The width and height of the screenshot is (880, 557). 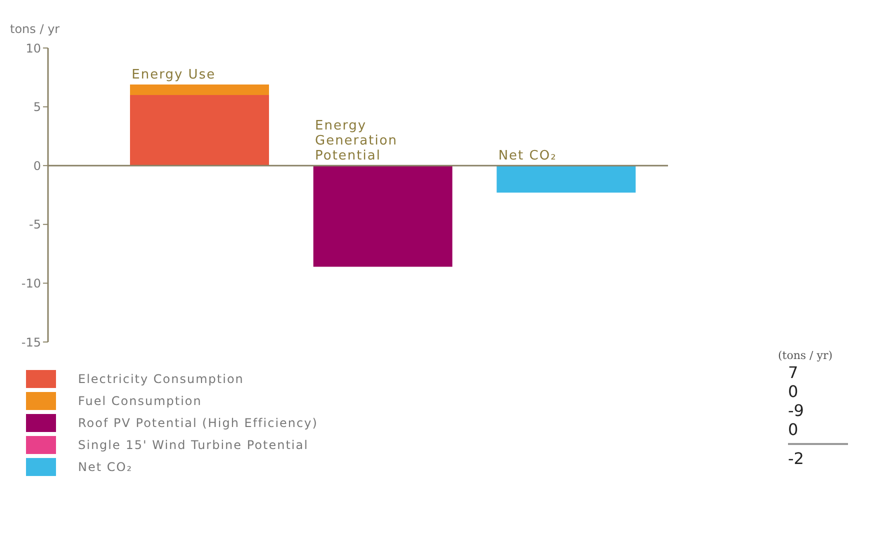 I want to click on legend-label: Electricity Consumption, so click(x=161, y=379).